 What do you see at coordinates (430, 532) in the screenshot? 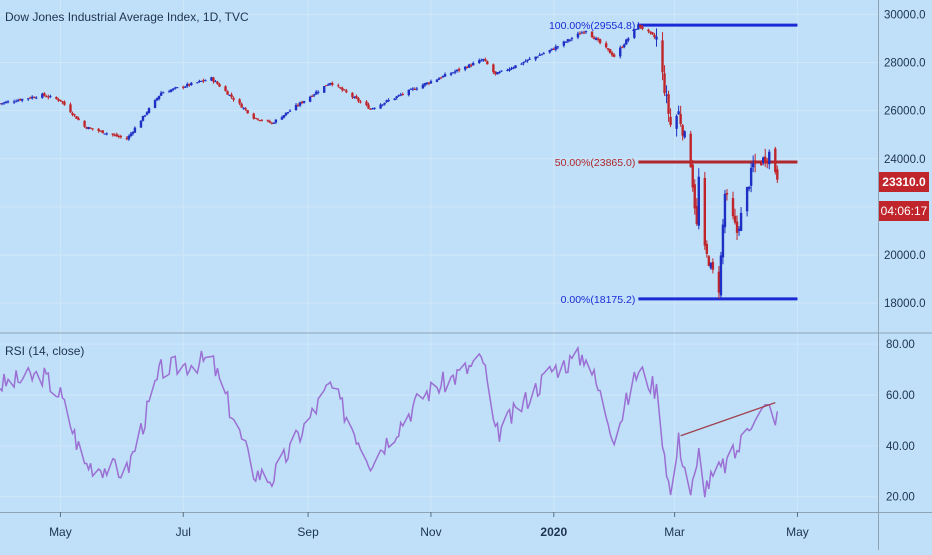
I see `time-tick-label: Nov` at bounding box center [430, 532].